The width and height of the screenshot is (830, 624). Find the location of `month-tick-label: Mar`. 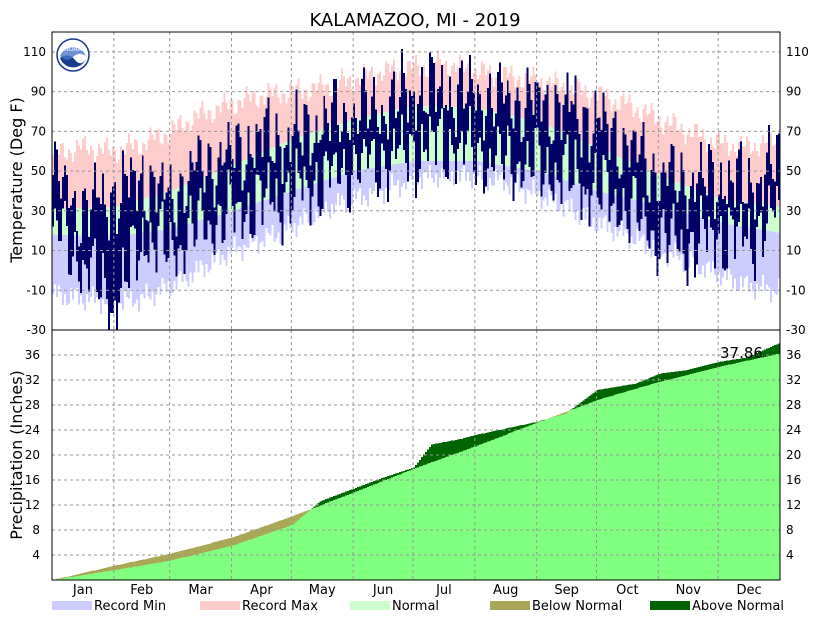

month-tick-label: Mar is located at coordinates (200, 590).